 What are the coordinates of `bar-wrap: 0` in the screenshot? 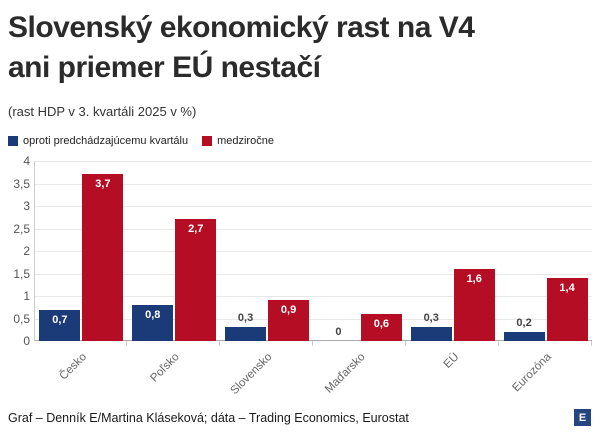 It's located at (338, 251).